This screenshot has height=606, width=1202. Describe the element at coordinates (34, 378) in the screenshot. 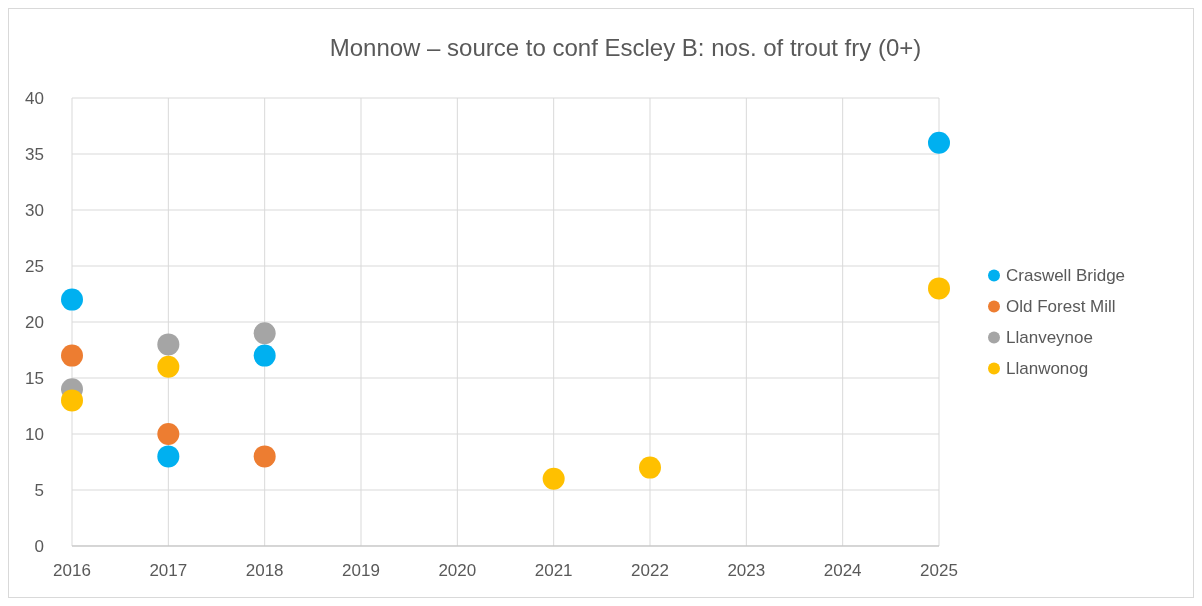

I see `y-tick-label: 15` at that location.